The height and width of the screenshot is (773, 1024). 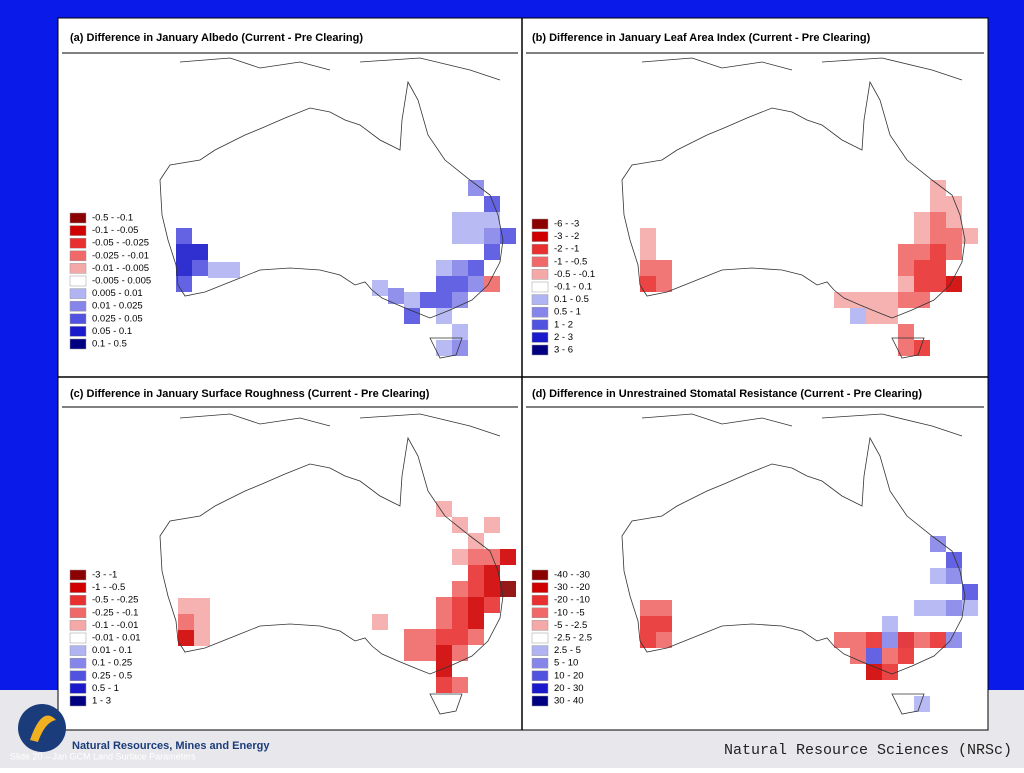 I want to click on legend-label: -0.01 - 0.01, so click(x=116, y=638).